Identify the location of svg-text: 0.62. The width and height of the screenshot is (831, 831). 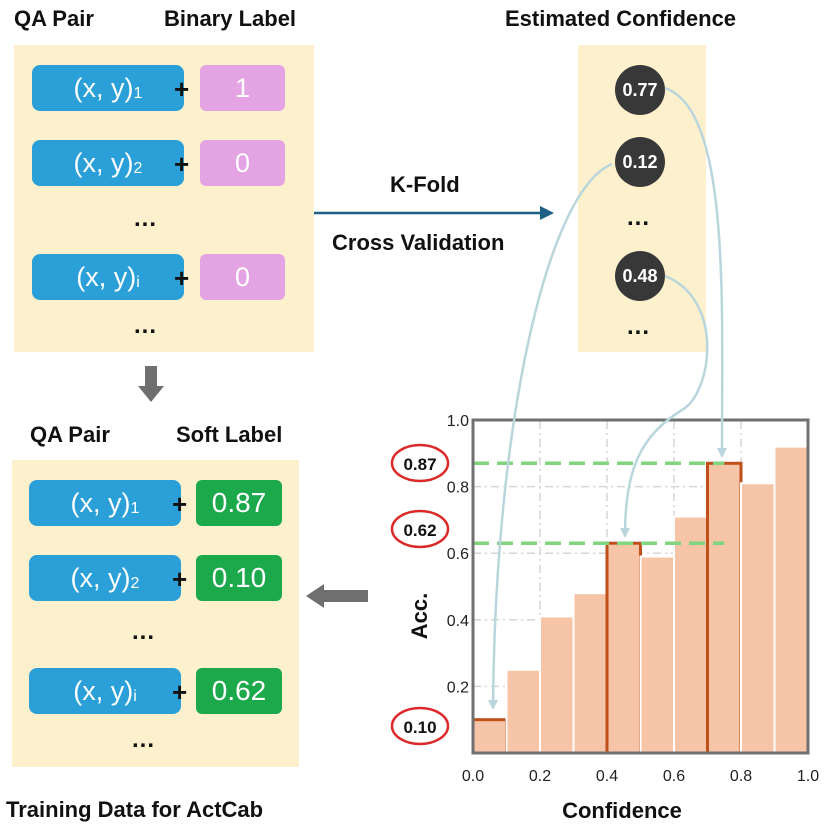
(419, 530).